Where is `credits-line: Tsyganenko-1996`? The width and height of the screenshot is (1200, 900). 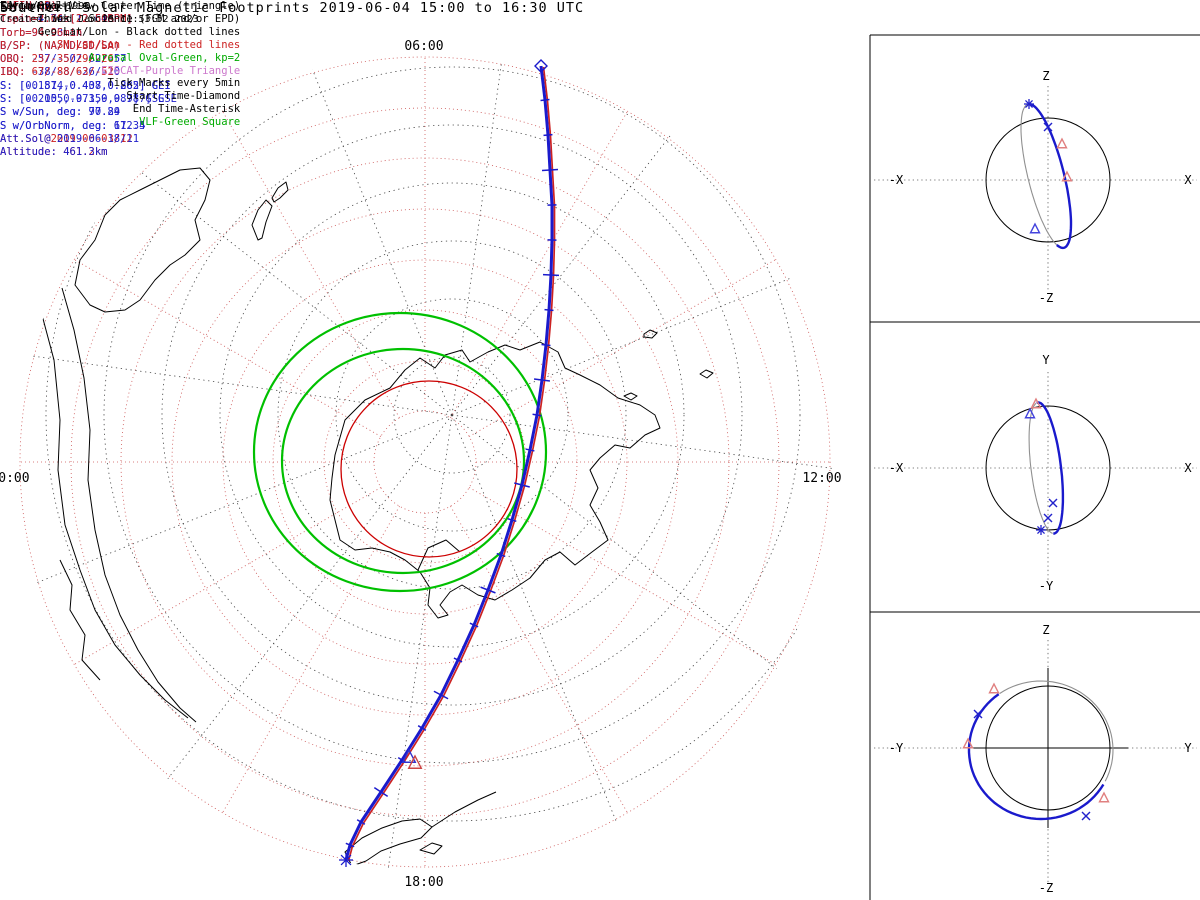 credits-line: Tsyganenko-1996 is located at coordinates (45, 6).